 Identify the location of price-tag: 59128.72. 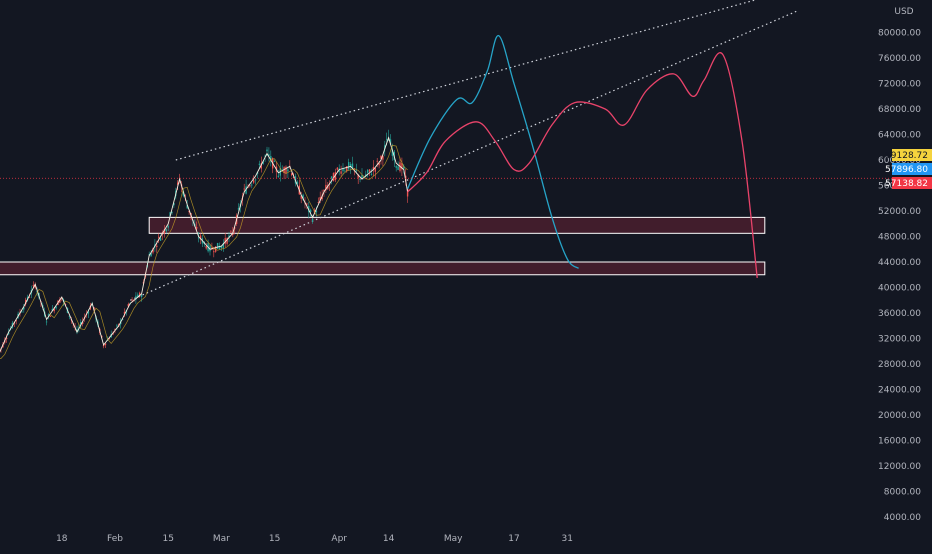
(908, 155).